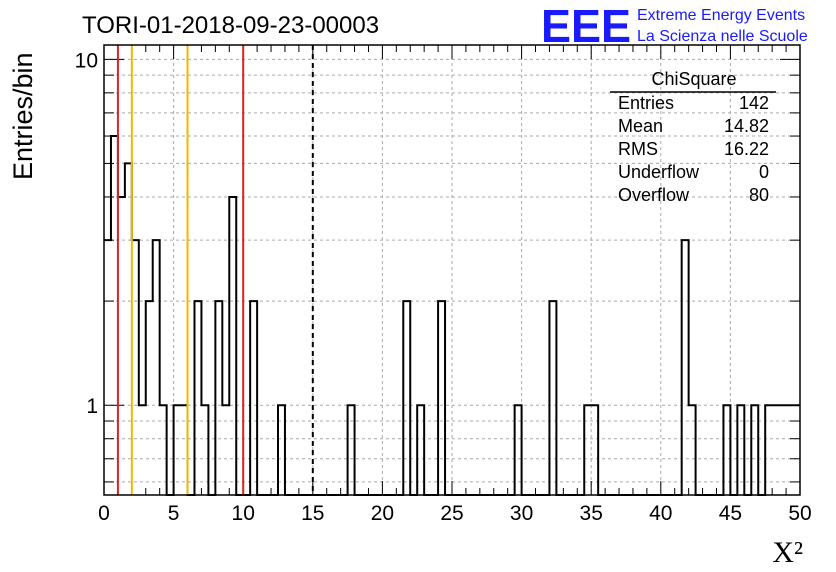 The image size is (836, 572). I want to click on chart-title: TORI-01-2018-09-23-00003, so click(230, 25).